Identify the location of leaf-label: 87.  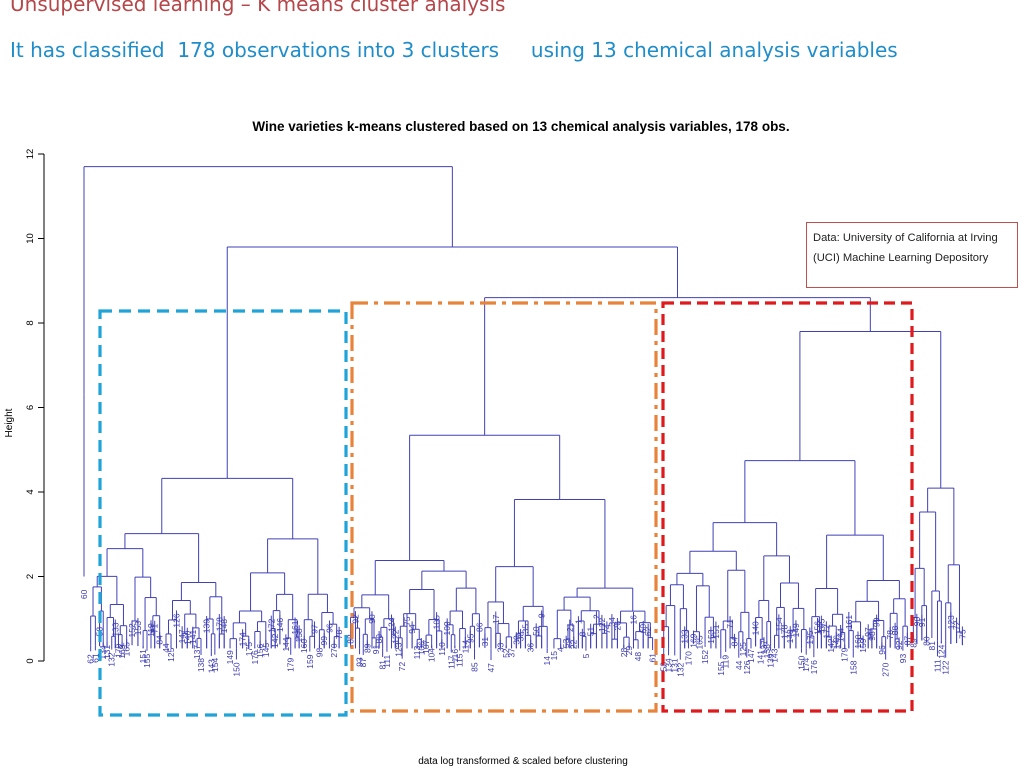
(363, 663).